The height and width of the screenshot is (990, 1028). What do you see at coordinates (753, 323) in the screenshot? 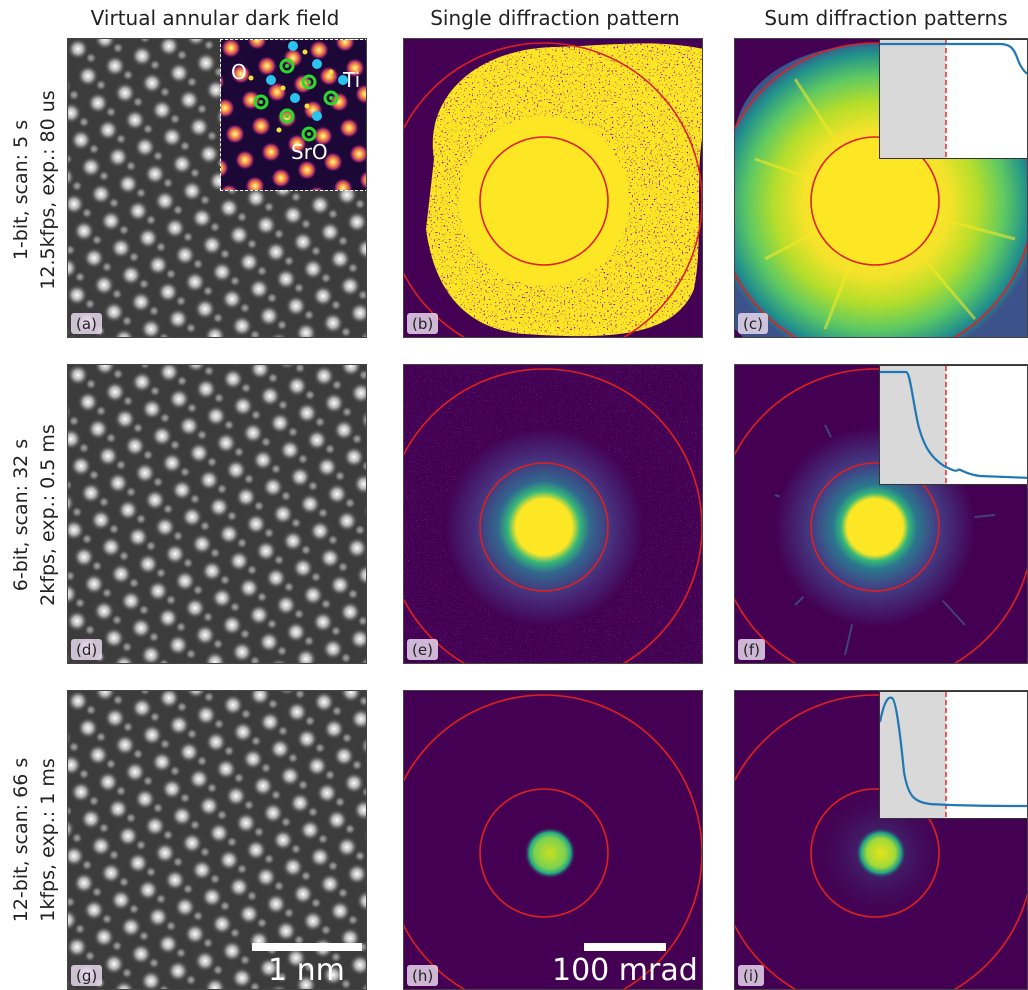
I see `panel-label-c: (c)` at bounding box center [753, 323].